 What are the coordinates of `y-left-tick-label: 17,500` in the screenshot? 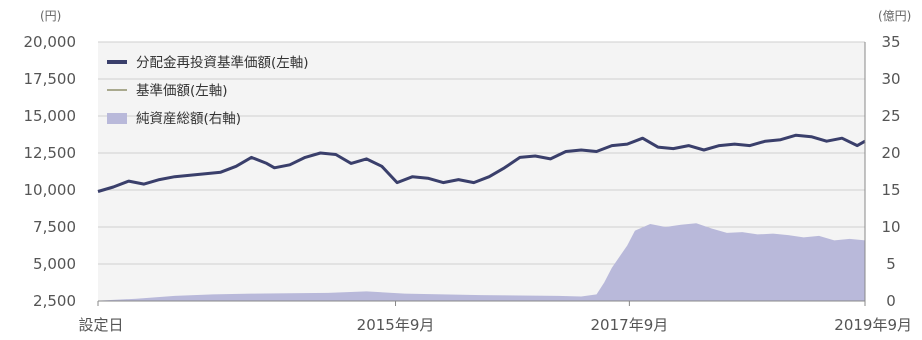 It's located at (50, 79).